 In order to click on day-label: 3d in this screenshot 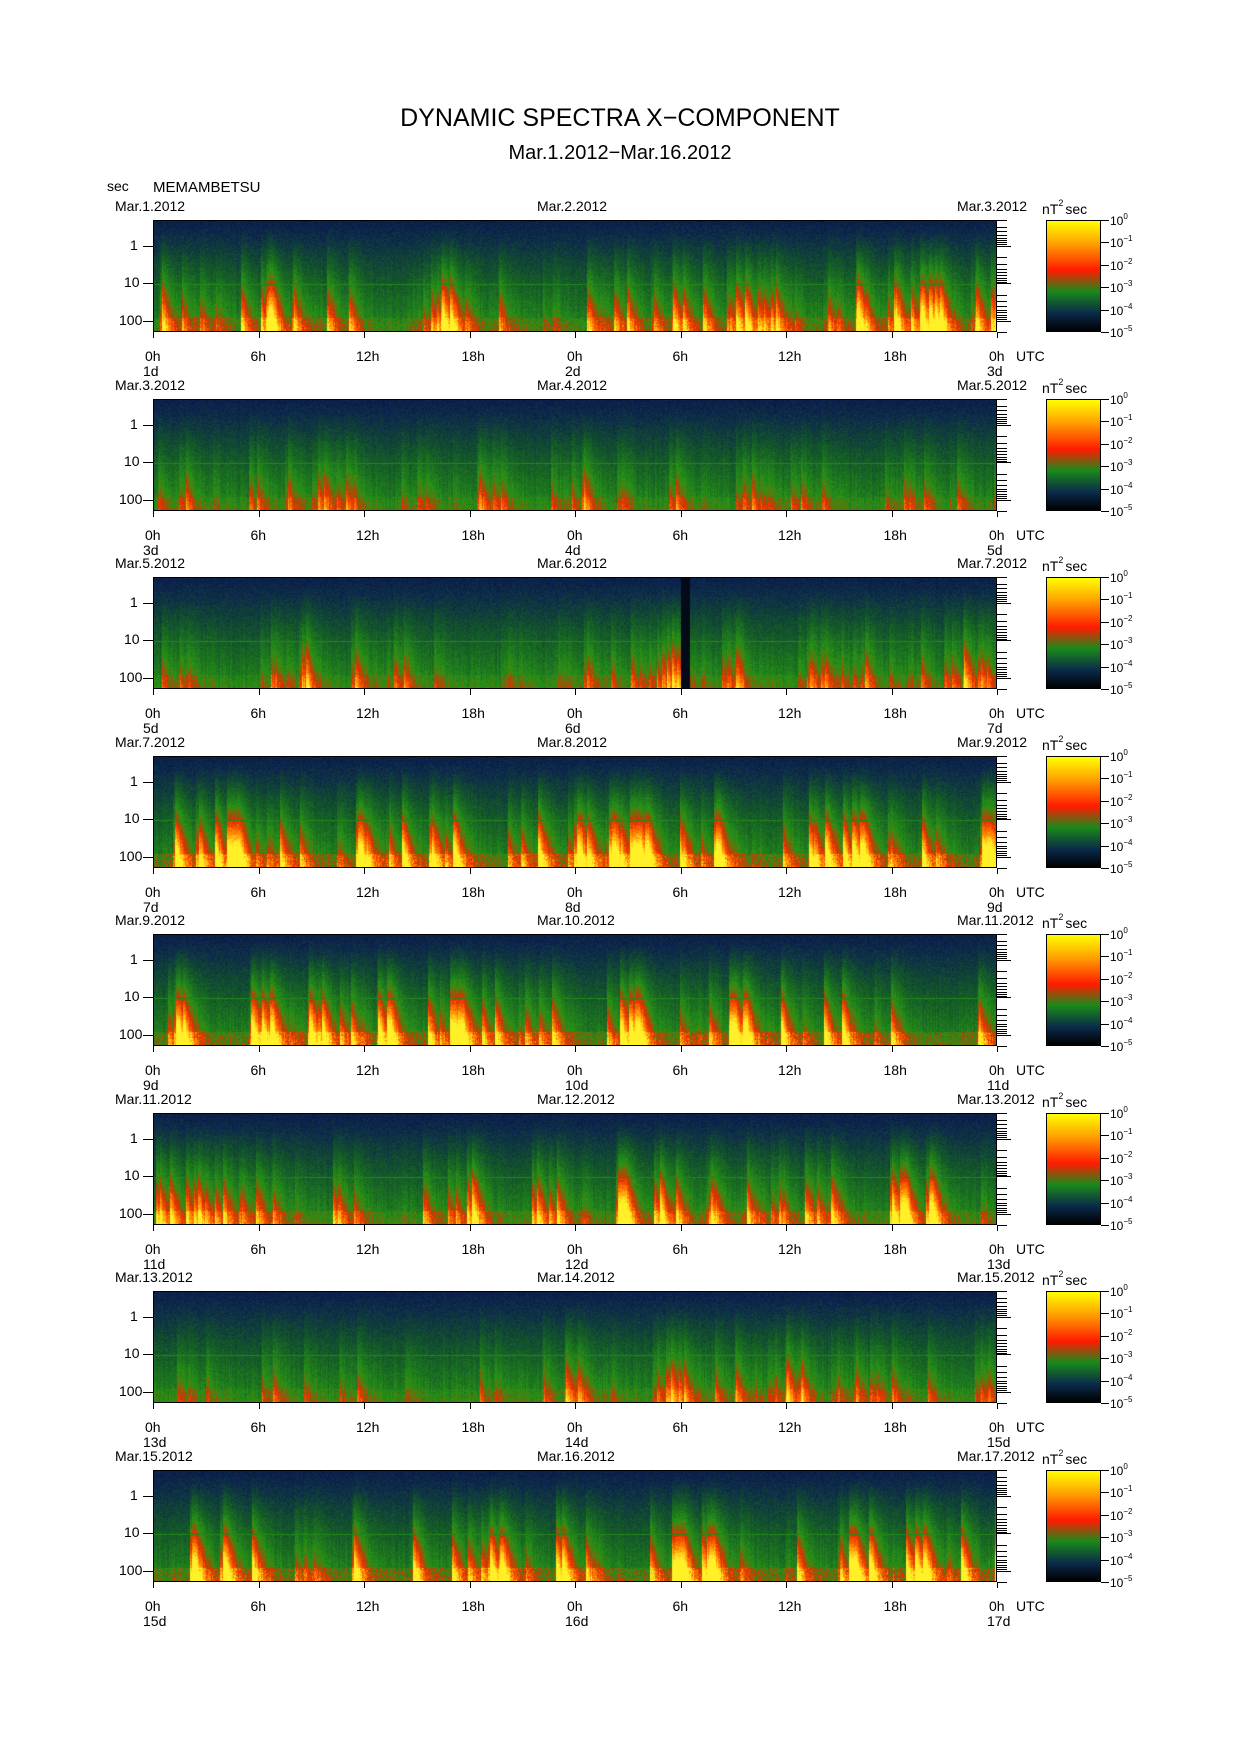, I will do `click(151, 550)`.